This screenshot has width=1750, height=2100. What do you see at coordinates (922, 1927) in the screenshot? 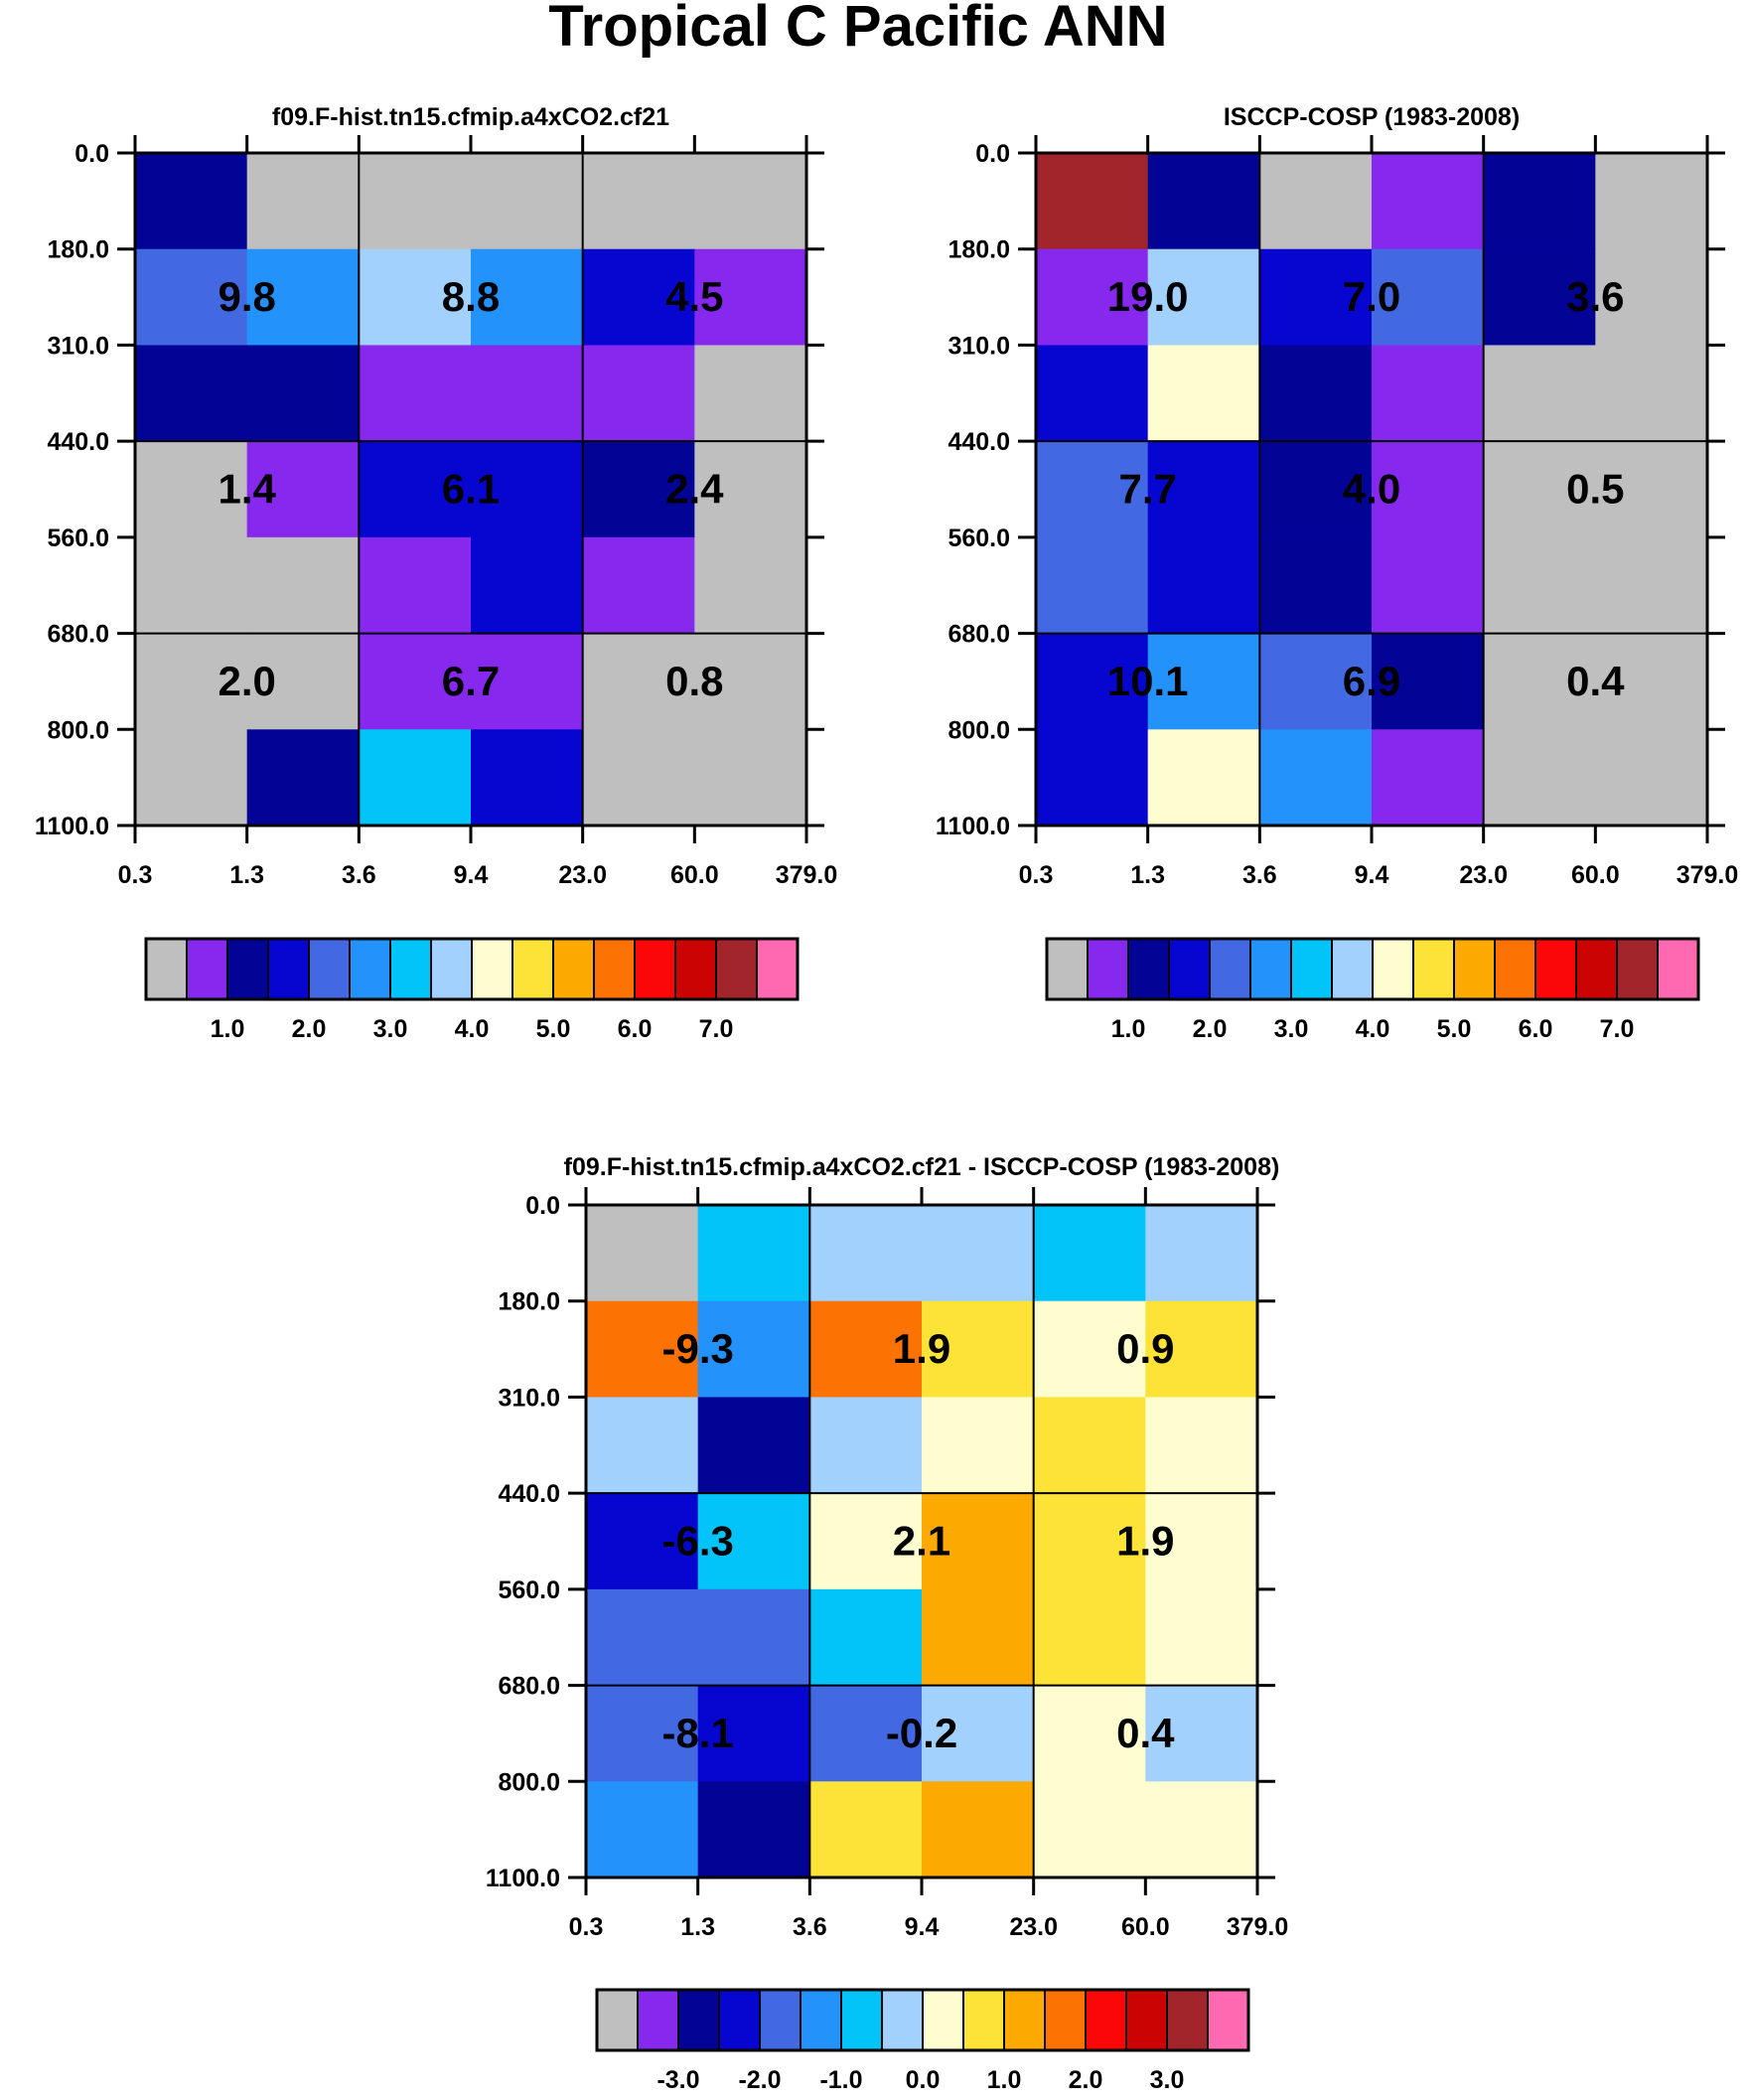
I see `x-tick-label: 9.4` at bounding box center [922, 1927].